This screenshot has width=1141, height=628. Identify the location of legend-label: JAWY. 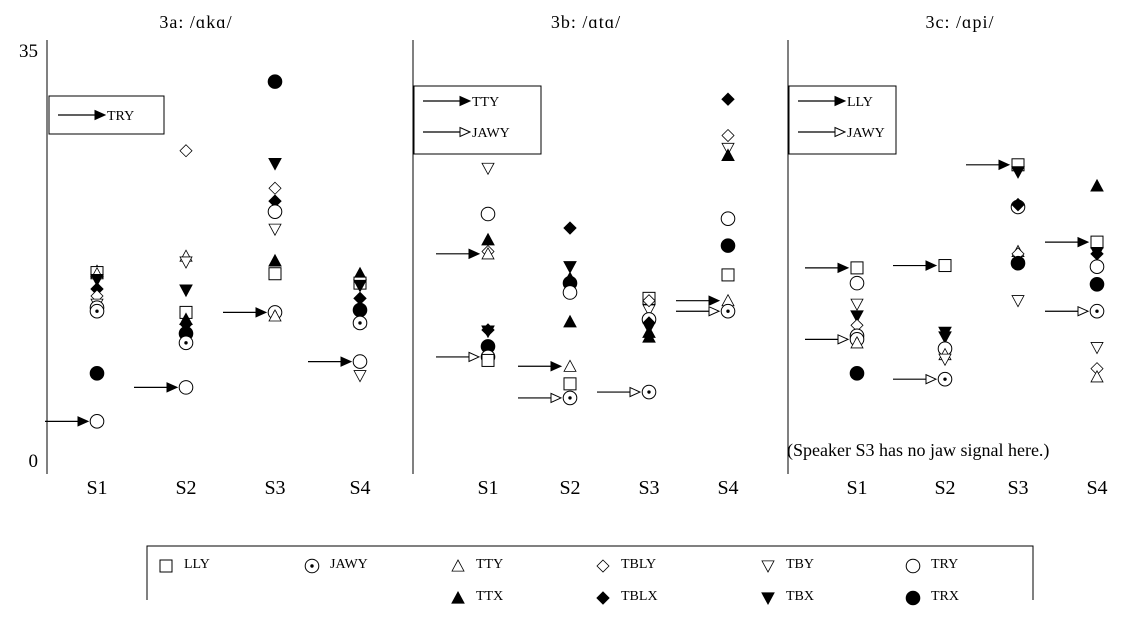
(349, 564).